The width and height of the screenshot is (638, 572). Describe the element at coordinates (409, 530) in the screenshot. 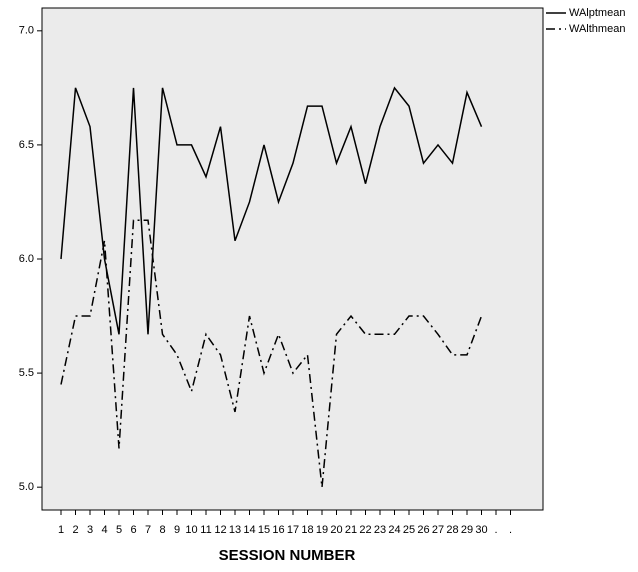

I see `x-tick-label: 25` at that location.